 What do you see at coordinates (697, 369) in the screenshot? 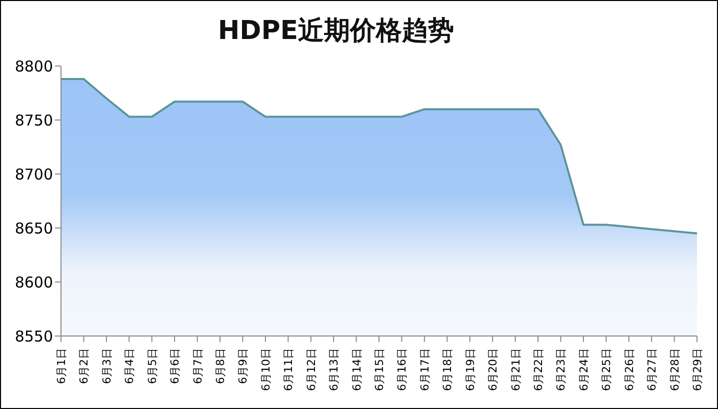
I see `x-tick-label: 6月29日` at bounding box center [697, 369].